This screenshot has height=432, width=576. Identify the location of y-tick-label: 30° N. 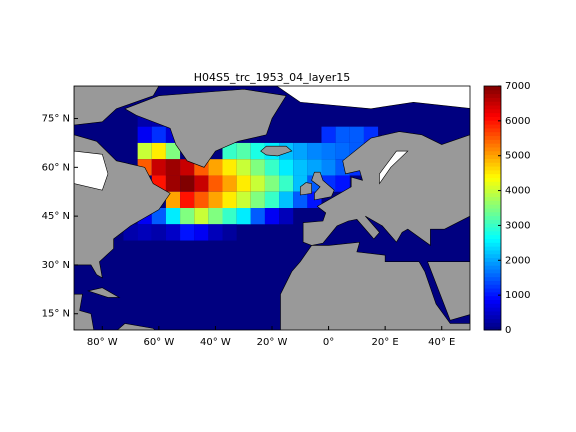
(56, 265).